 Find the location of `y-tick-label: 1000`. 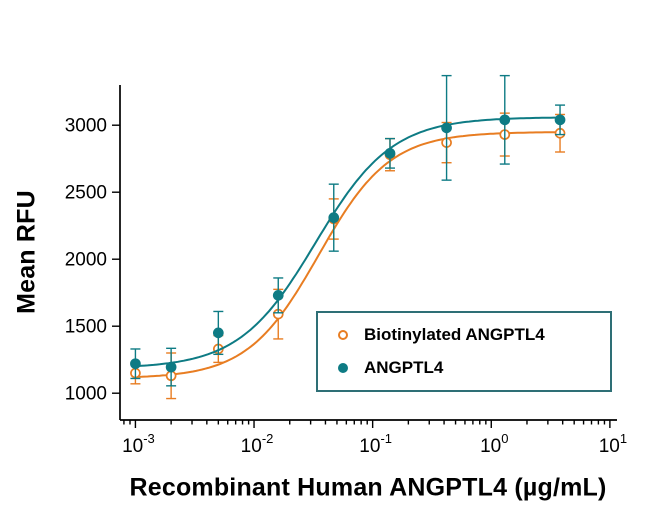

y-tick-label: 1000 is located at coordinates (86, 394).